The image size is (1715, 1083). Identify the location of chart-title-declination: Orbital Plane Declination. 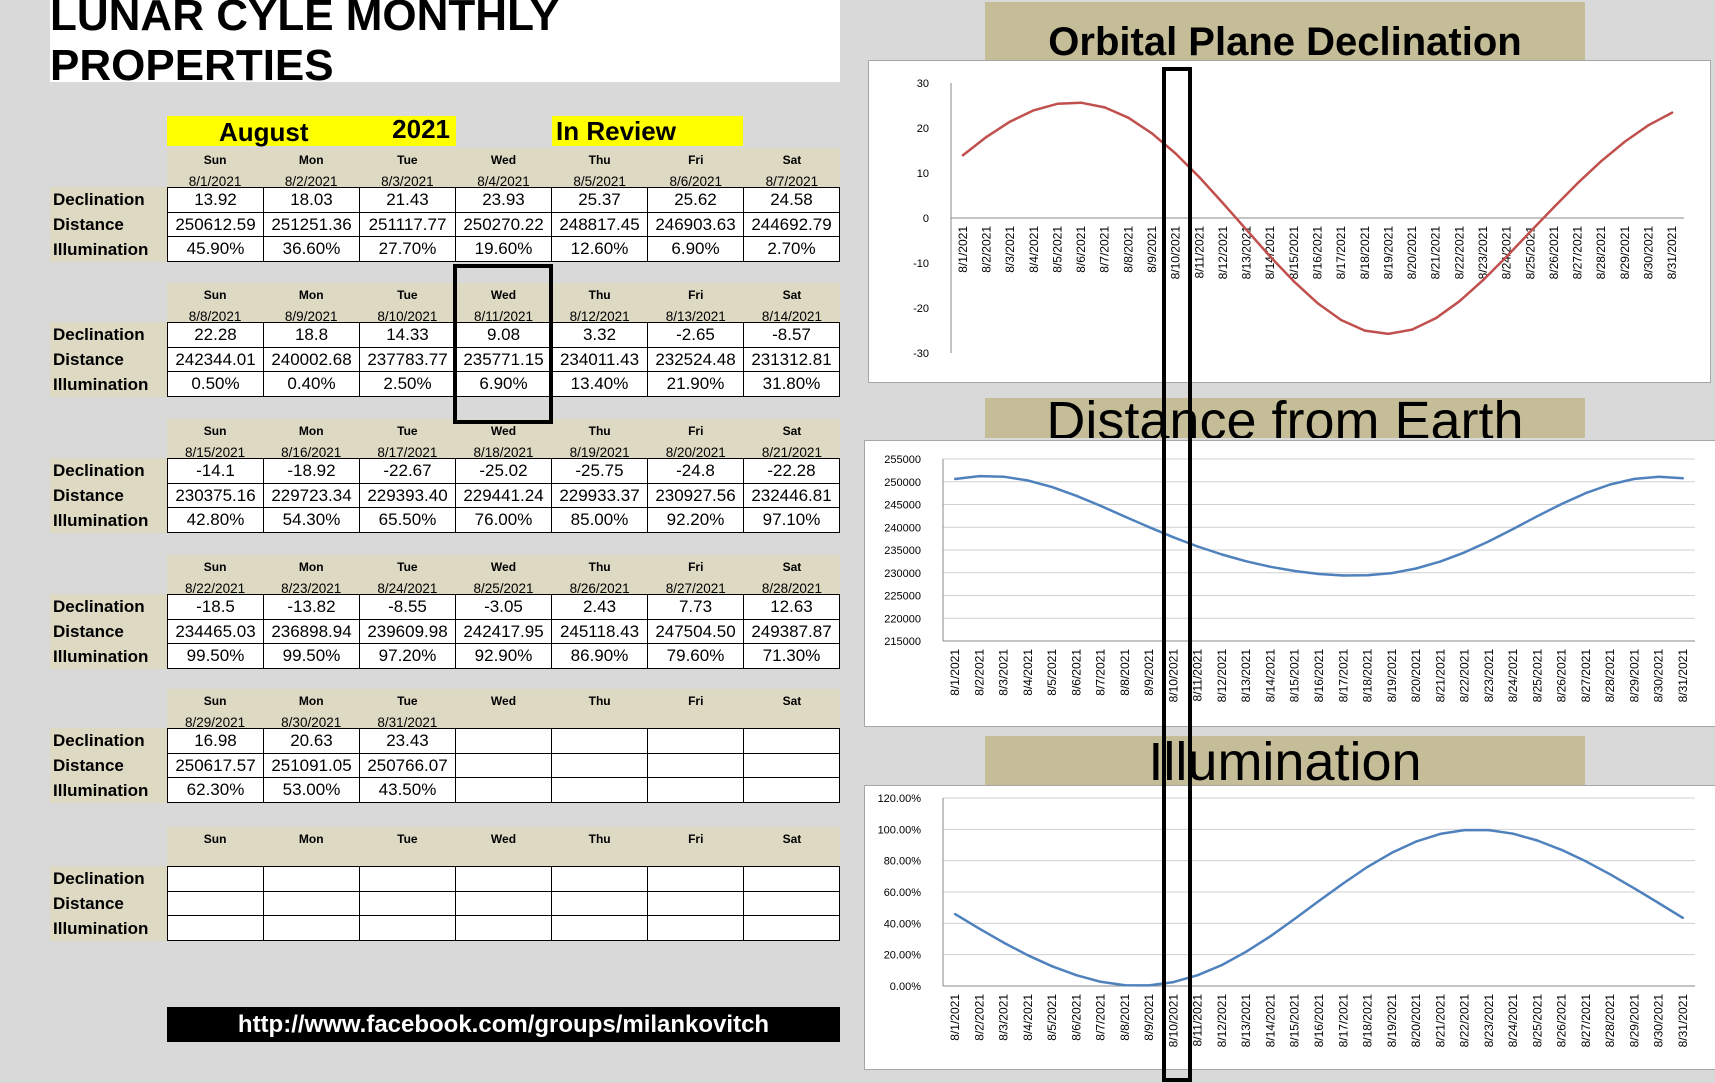
(1285, 40).